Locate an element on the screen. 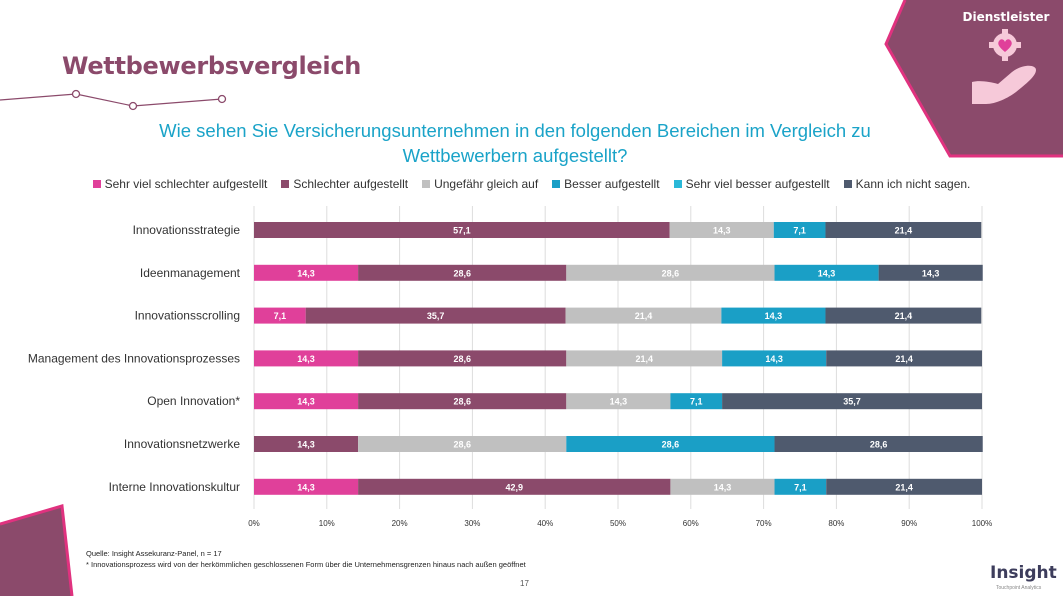  x-tick-label: 0% is located at coordinates (254, 523).